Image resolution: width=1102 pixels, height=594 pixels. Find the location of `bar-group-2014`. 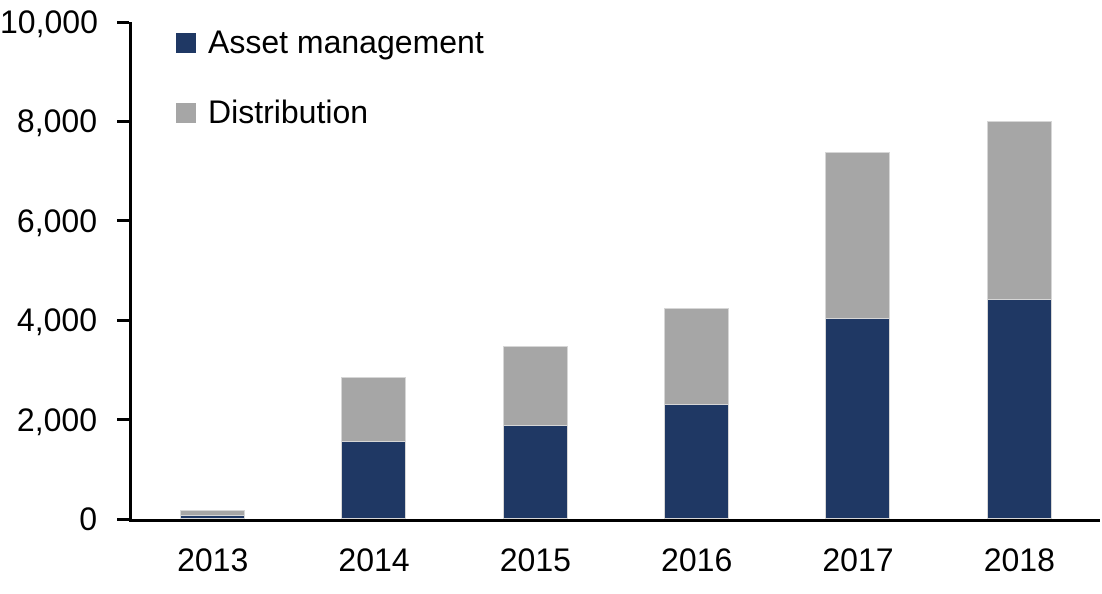

bar-group-2014 is located at coordinates (373, 270).